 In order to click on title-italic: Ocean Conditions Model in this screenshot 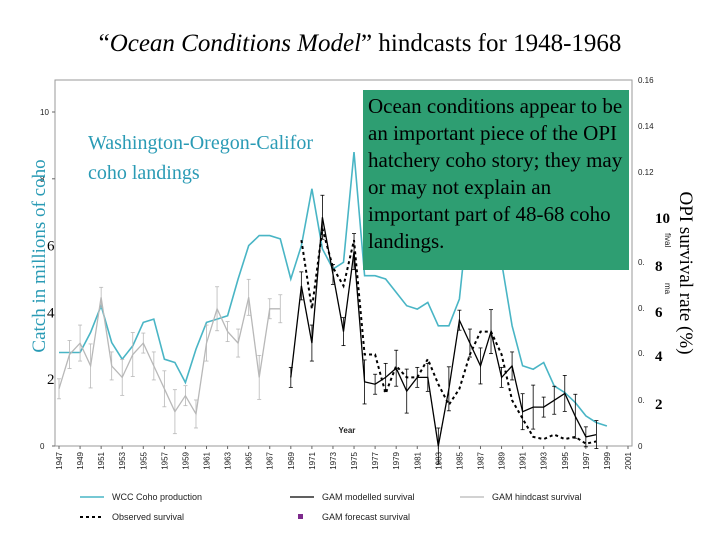, I will do `click(235, 43)`.